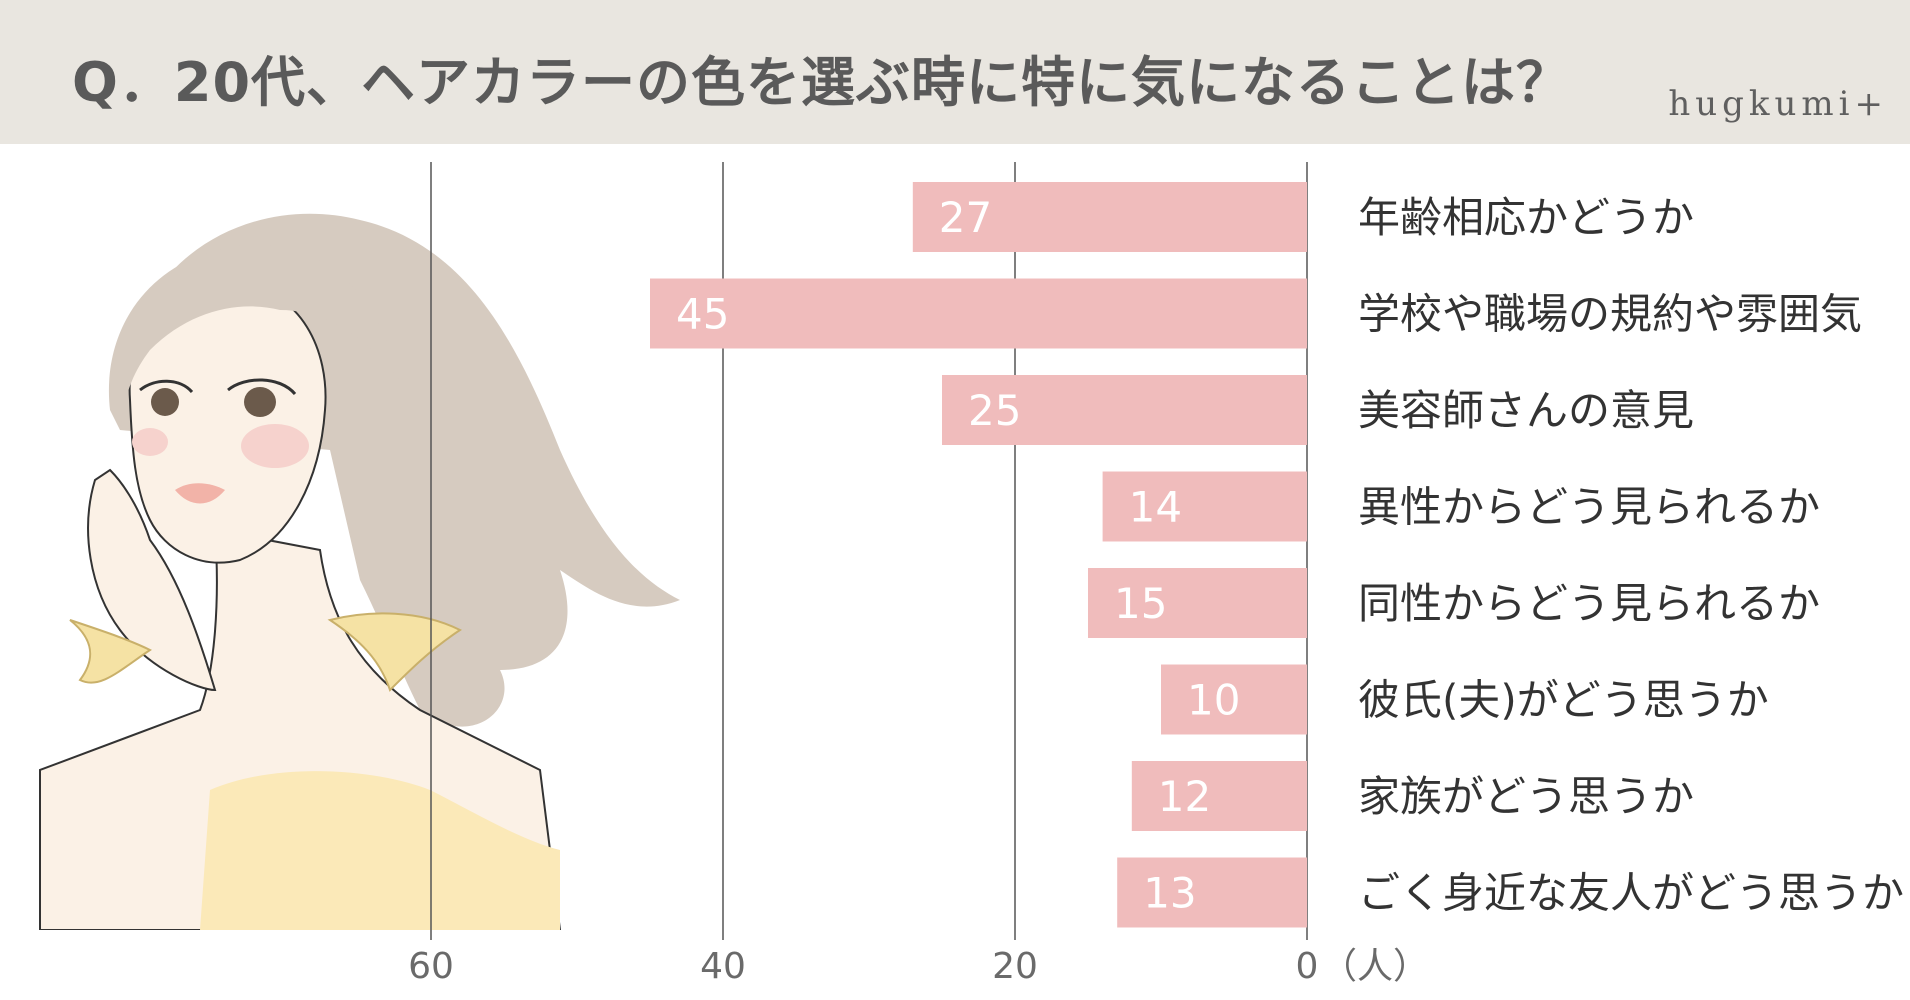 This screenshot has width=1910, height=1000. I want to click on x-tick-label-60: 60, so click(431, 966).